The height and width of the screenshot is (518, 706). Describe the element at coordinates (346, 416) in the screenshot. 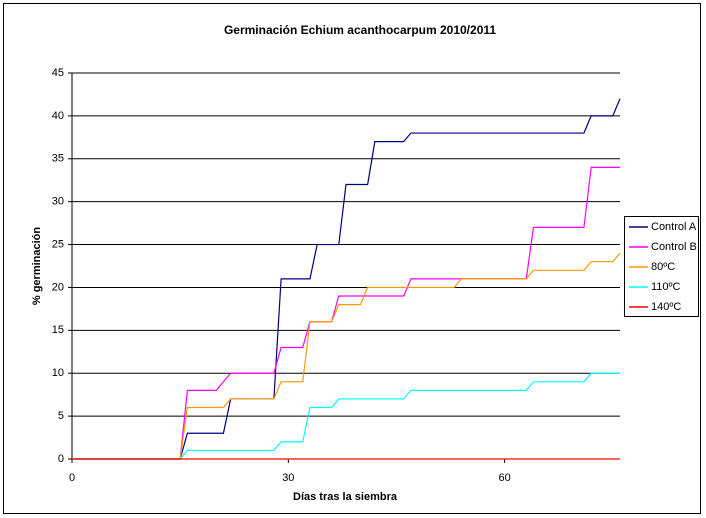

I see `series-line` at that location.